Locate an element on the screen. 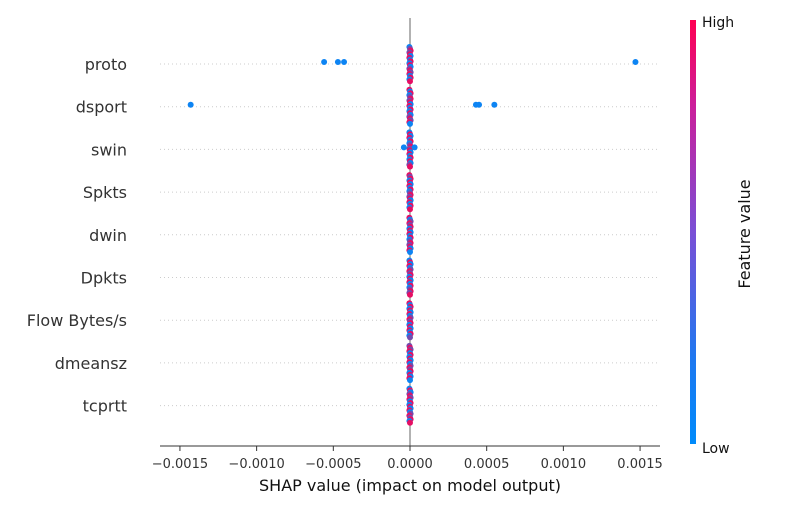  x-tick-label: 0.0010 is located at coordinates (564, 464).